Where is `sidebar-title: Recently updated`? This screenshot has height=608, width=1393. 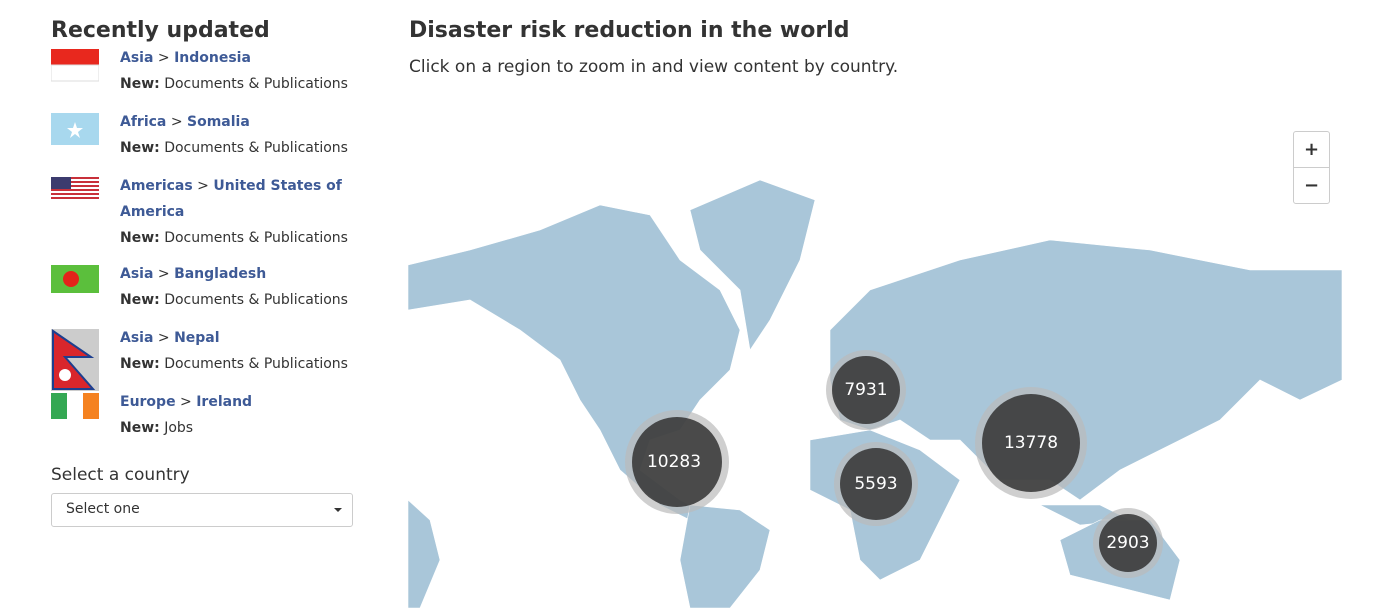 sidebar-title: Recently updated is located at coordinates (160, 30).